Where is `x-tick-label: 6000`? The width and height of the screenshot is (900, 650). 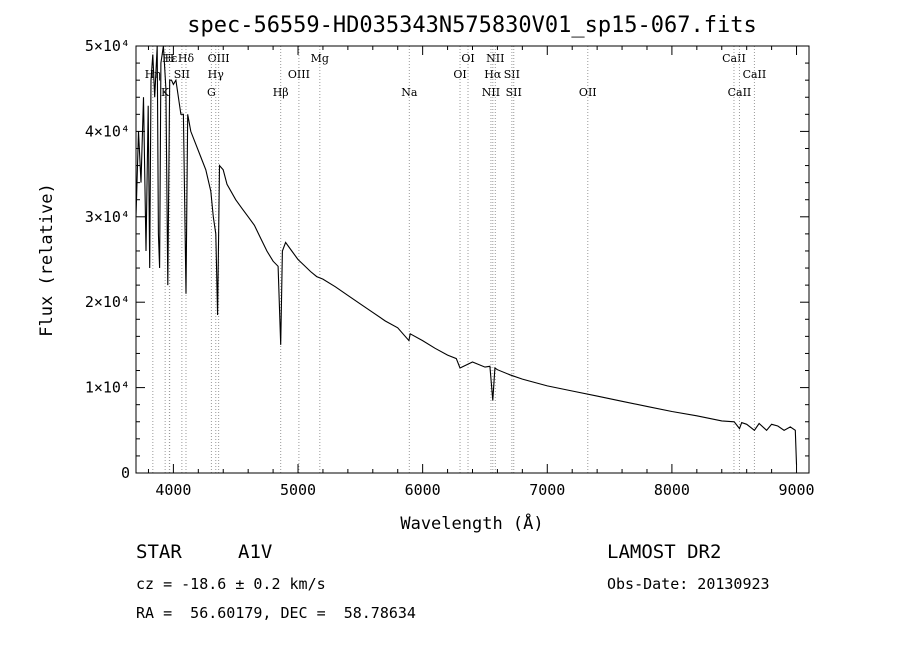
x-tick-label: 6000 is located at coordinates (423, 490).